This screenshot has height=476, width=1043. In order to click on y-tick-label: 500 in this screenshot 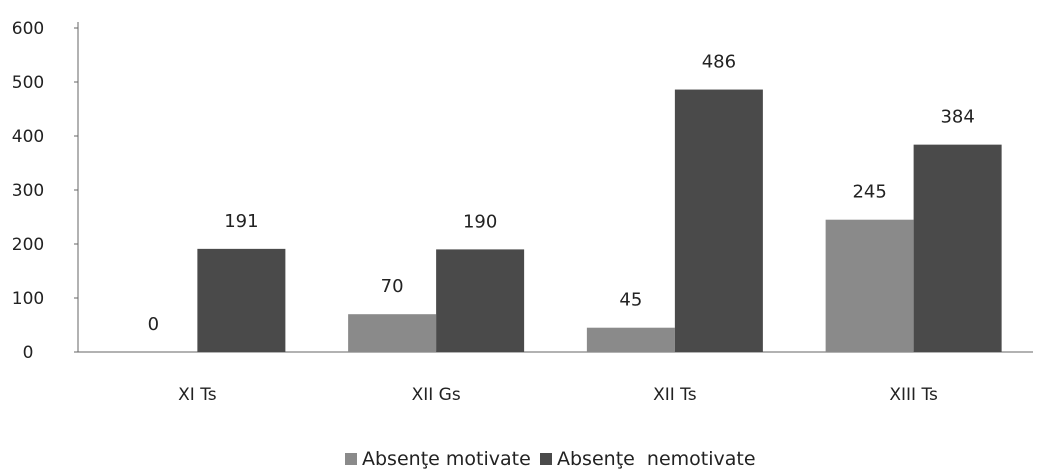, I will do `click(28, 83)`.